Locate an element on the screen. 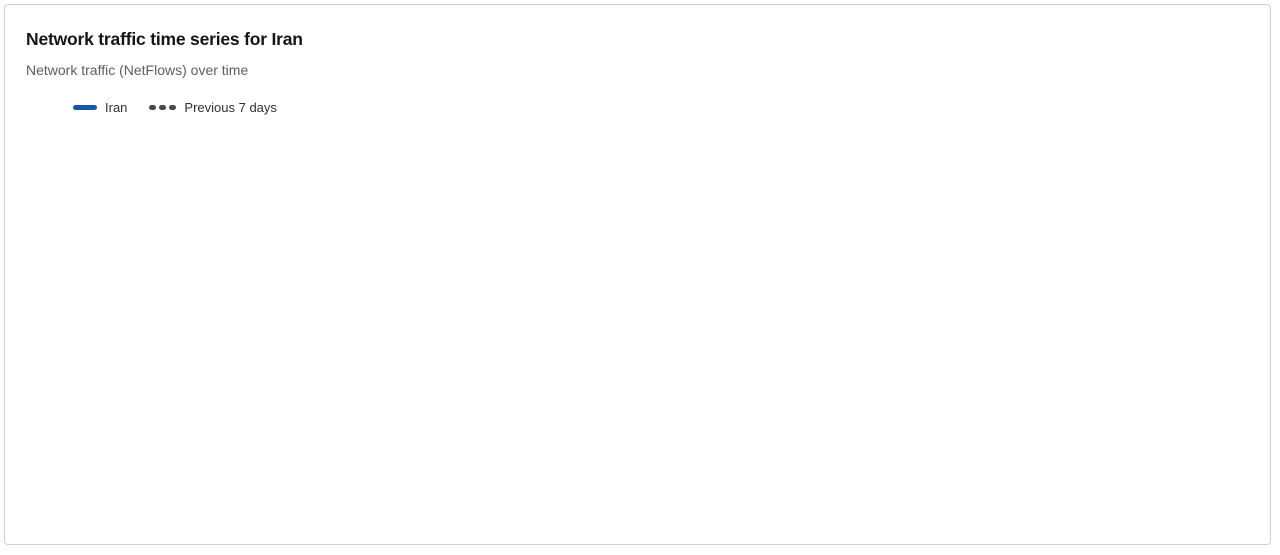 This screenshot has width=1280, height=555. iran-solid-line-marker is located at coordinates (85, 107).